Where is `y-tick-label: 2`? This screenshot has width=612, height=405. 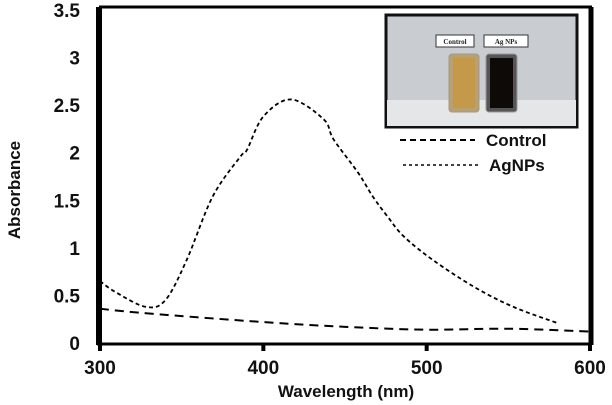 y-tick-label: 2 is located at coordinates (74, 154).